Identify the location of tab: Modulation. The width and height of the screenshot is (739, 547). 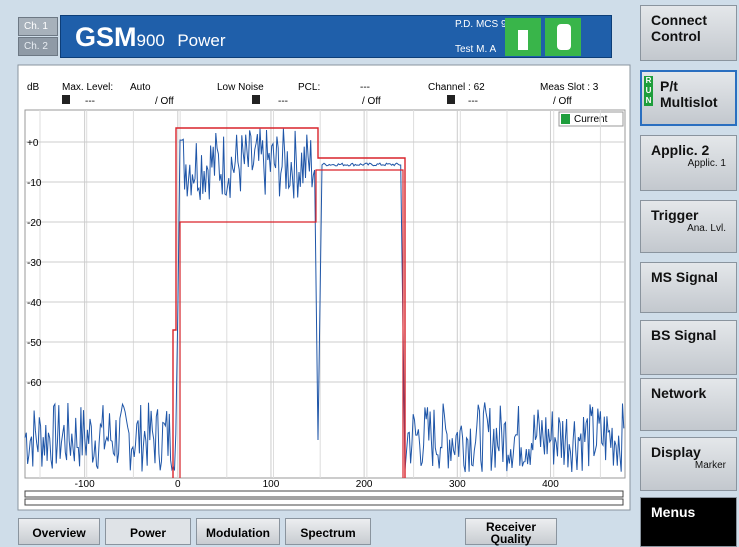
(238, 531).